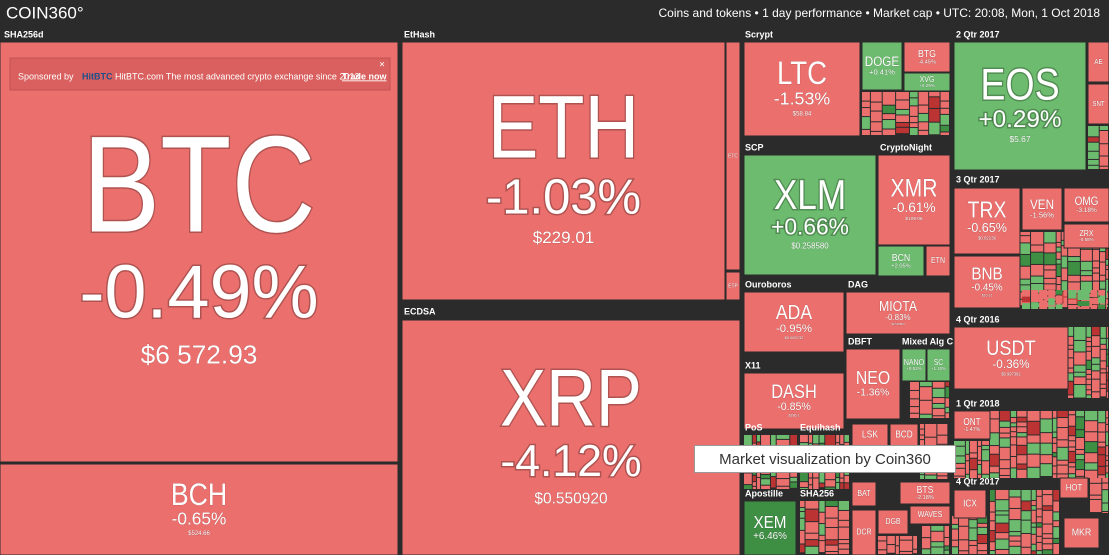 The height and width of the screenshot is (555, 1109). What do you see at coordinates (927, 79) in the screenshot?
I see `coin-symbol: XVG` at bounding box center [927, 79].